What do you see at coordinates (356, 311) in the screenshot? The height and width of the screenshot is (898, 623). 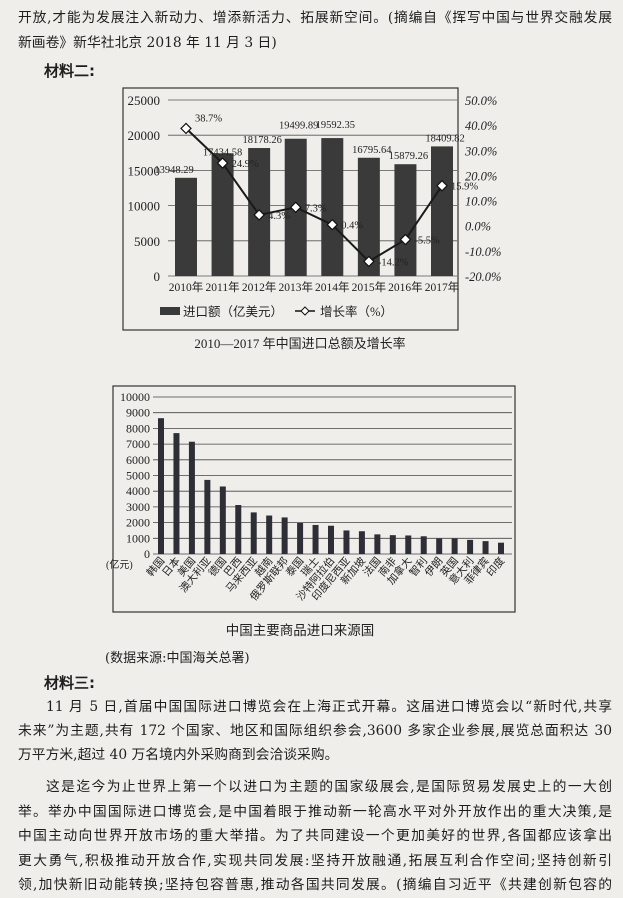 I see `legend-line-label: 增长率（%）` at bounding box center [356, 311].